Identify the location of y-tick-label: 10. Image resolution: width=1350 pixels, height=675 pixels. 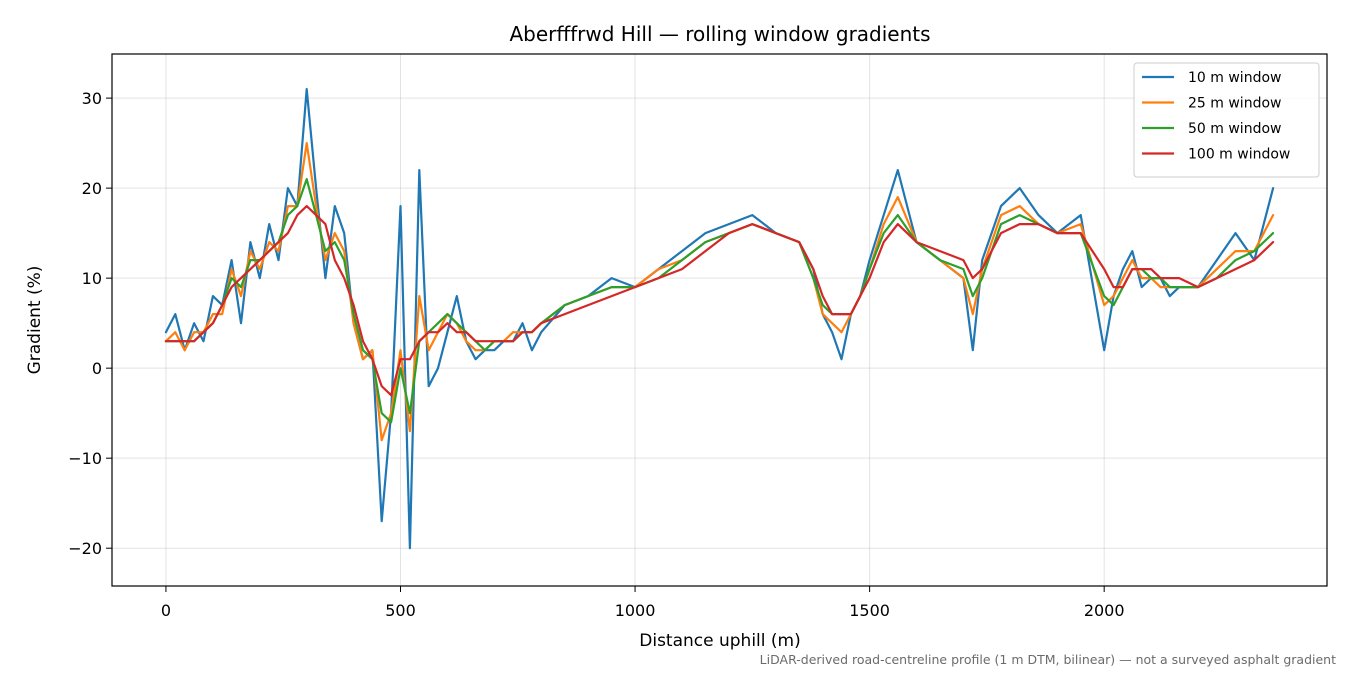
(92, 278).